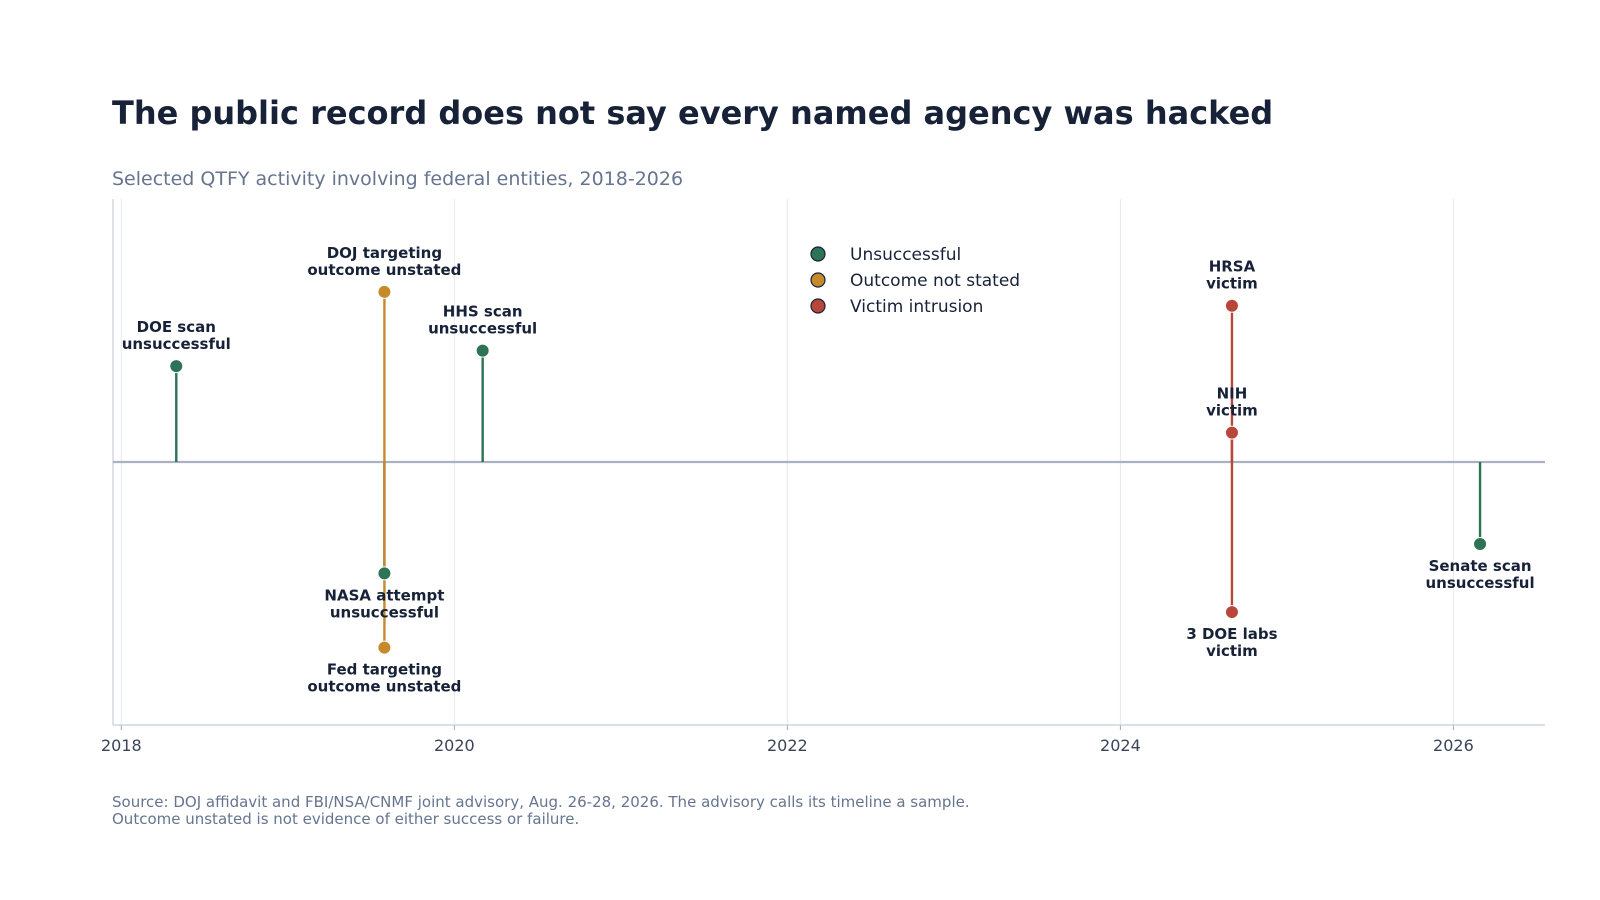  What do you see at coordinates (1453, 745) in the screenshot?
I see `x-tick-label: 2026` at bounding box center [1453, 745].